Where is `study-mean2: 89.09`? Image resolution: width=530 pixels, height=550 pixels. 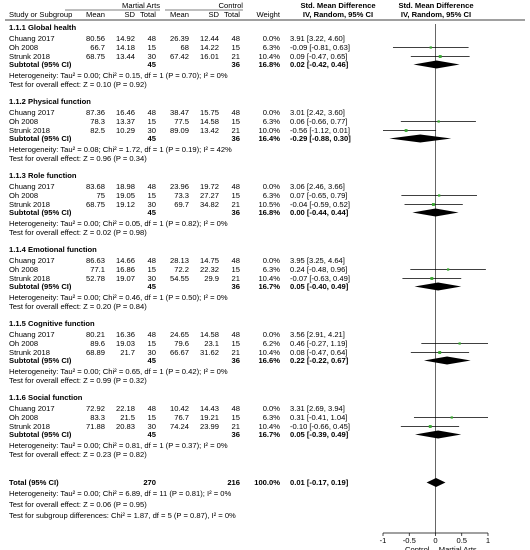 study-mean2: 89.09 is located at coordinates (179, 130).